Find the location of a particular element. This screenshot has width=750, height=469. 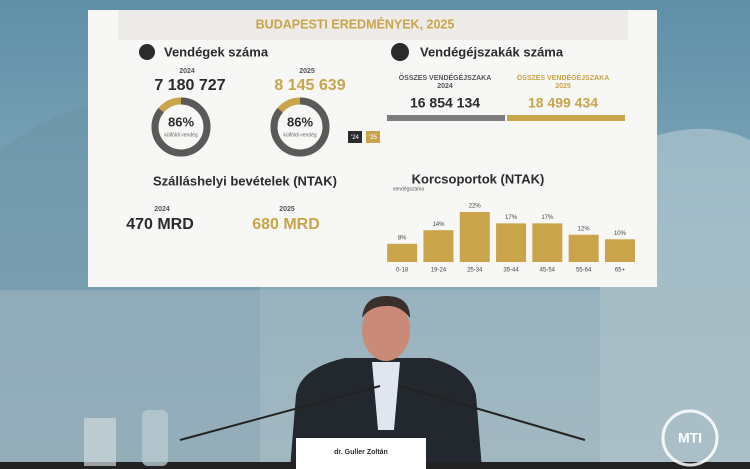

x-tick-label: 0-18 is located at coordinates (402, 271).